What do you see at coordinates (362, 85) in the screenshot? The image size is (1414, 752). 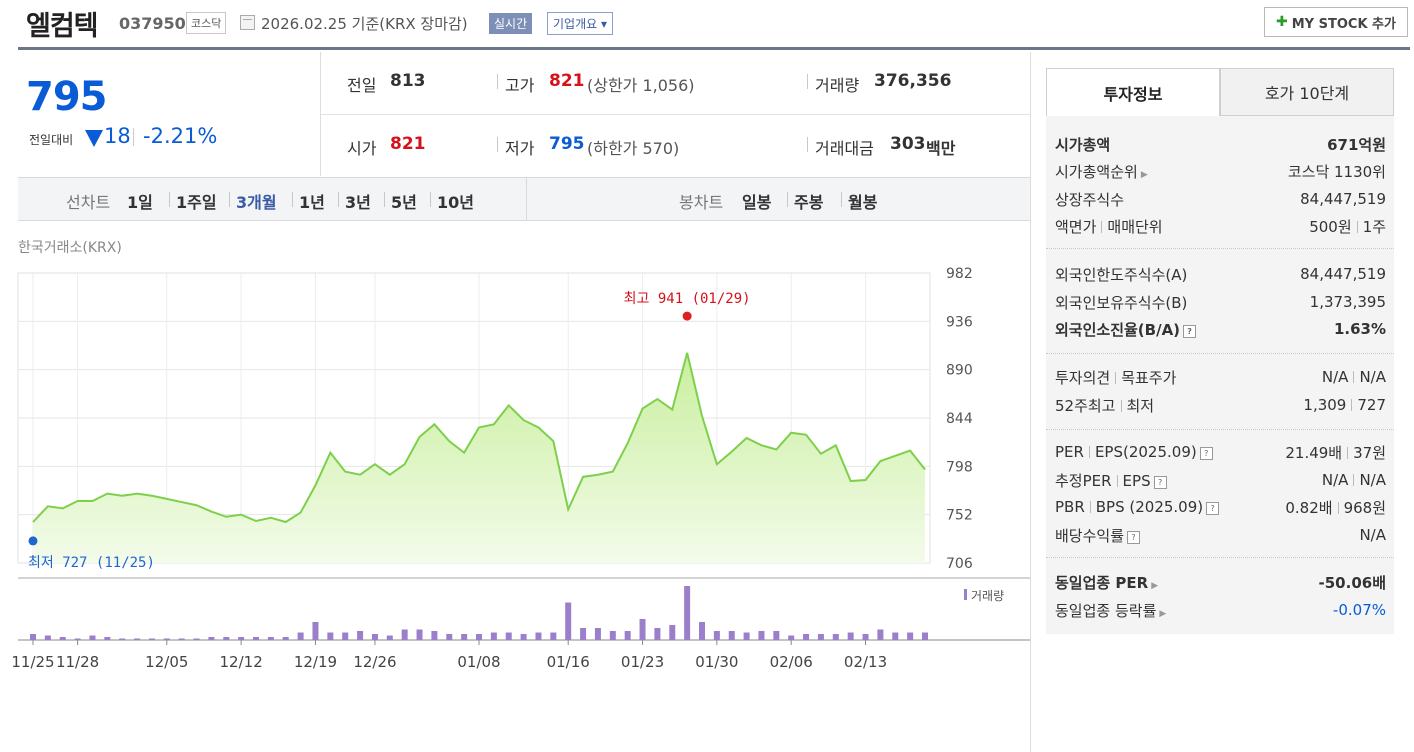 I see `prev-close-label: 전일` at bounding box center [362, 85].